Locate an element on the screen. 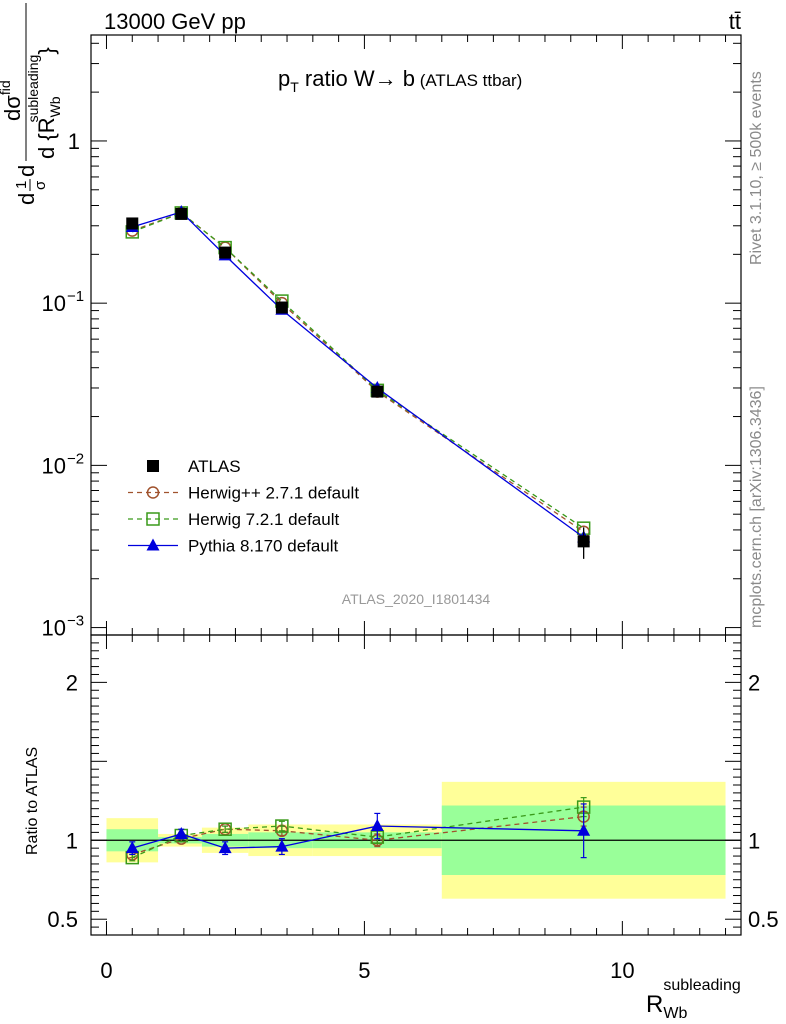  process-label: tt̄ is located at coordinates (735, 21).